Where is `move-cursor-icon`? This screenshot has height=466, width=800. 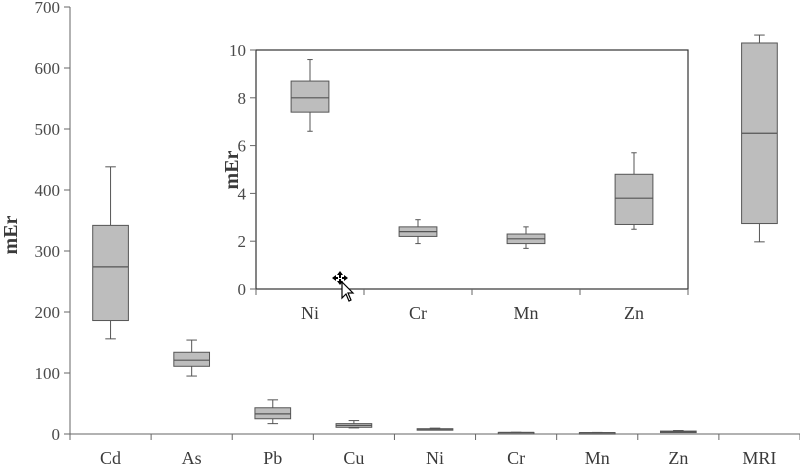 move-cursor-icon is located at coordinates (343, 286).